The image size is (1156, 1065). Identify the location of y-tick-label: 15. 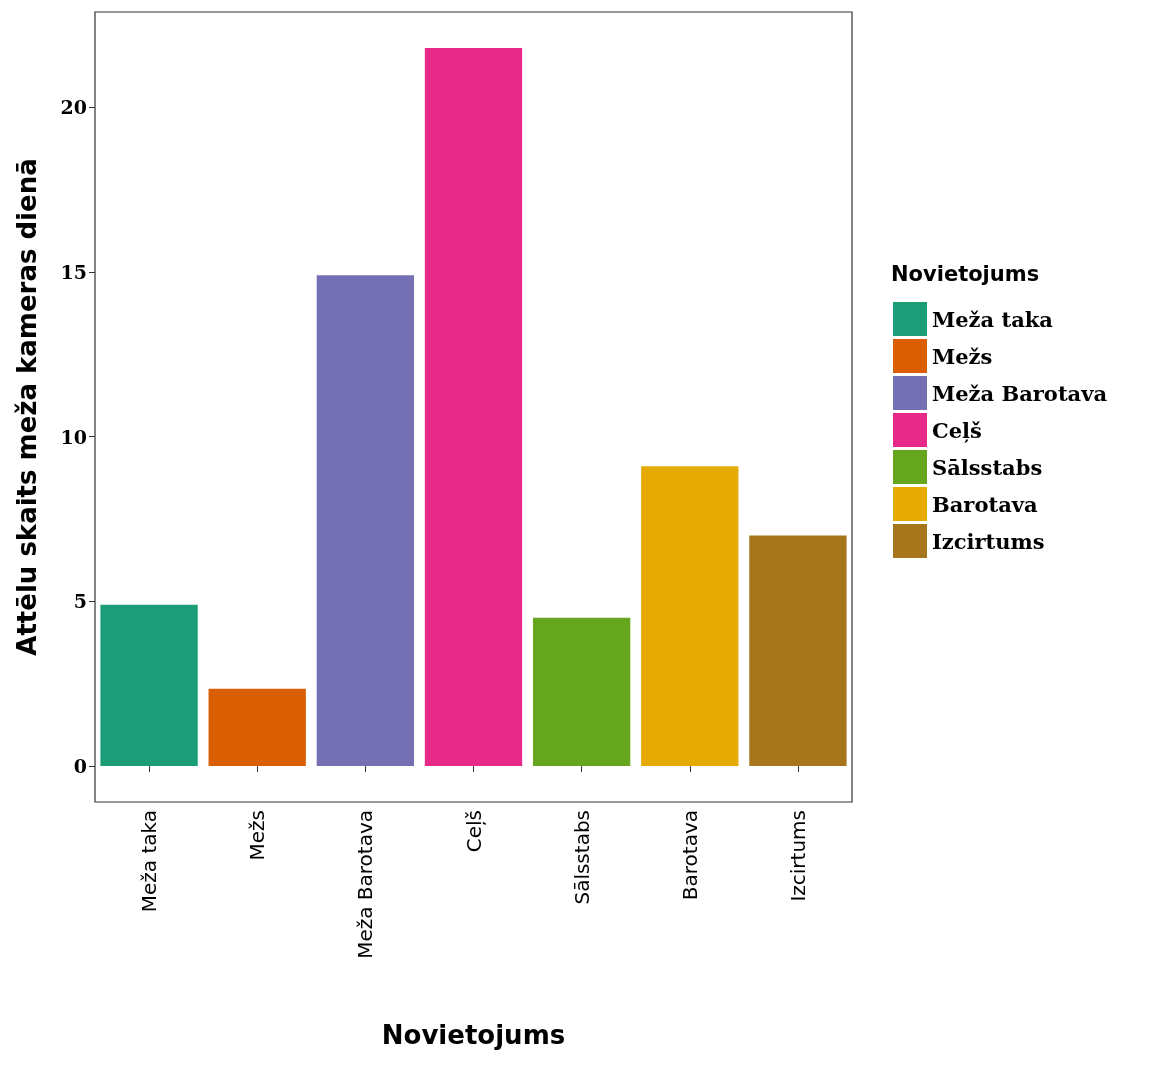
(73, 271).